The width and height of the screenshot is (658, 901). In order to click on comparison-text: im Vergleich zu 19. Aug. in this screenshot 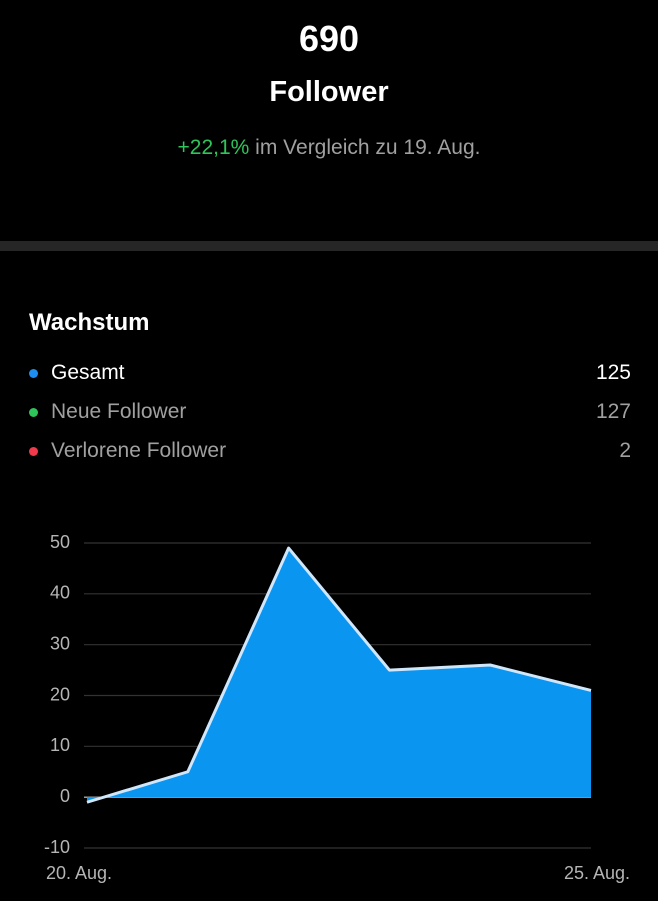, I will do `click(368, 147)`.